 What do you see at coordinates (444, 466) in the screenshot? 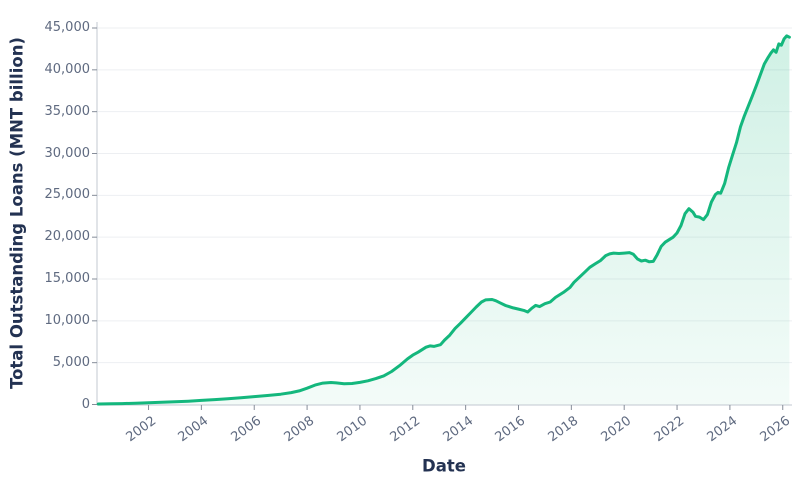
I see `x-axis-title: Date` at bounding box center [444, 466].